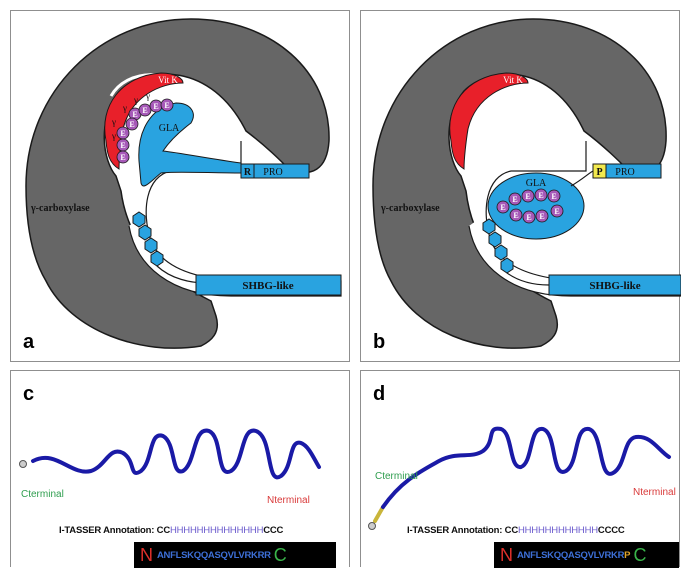 The width and height of the screenshot is (684, 568). I want to click on e-residues-b, so click(530, 206).